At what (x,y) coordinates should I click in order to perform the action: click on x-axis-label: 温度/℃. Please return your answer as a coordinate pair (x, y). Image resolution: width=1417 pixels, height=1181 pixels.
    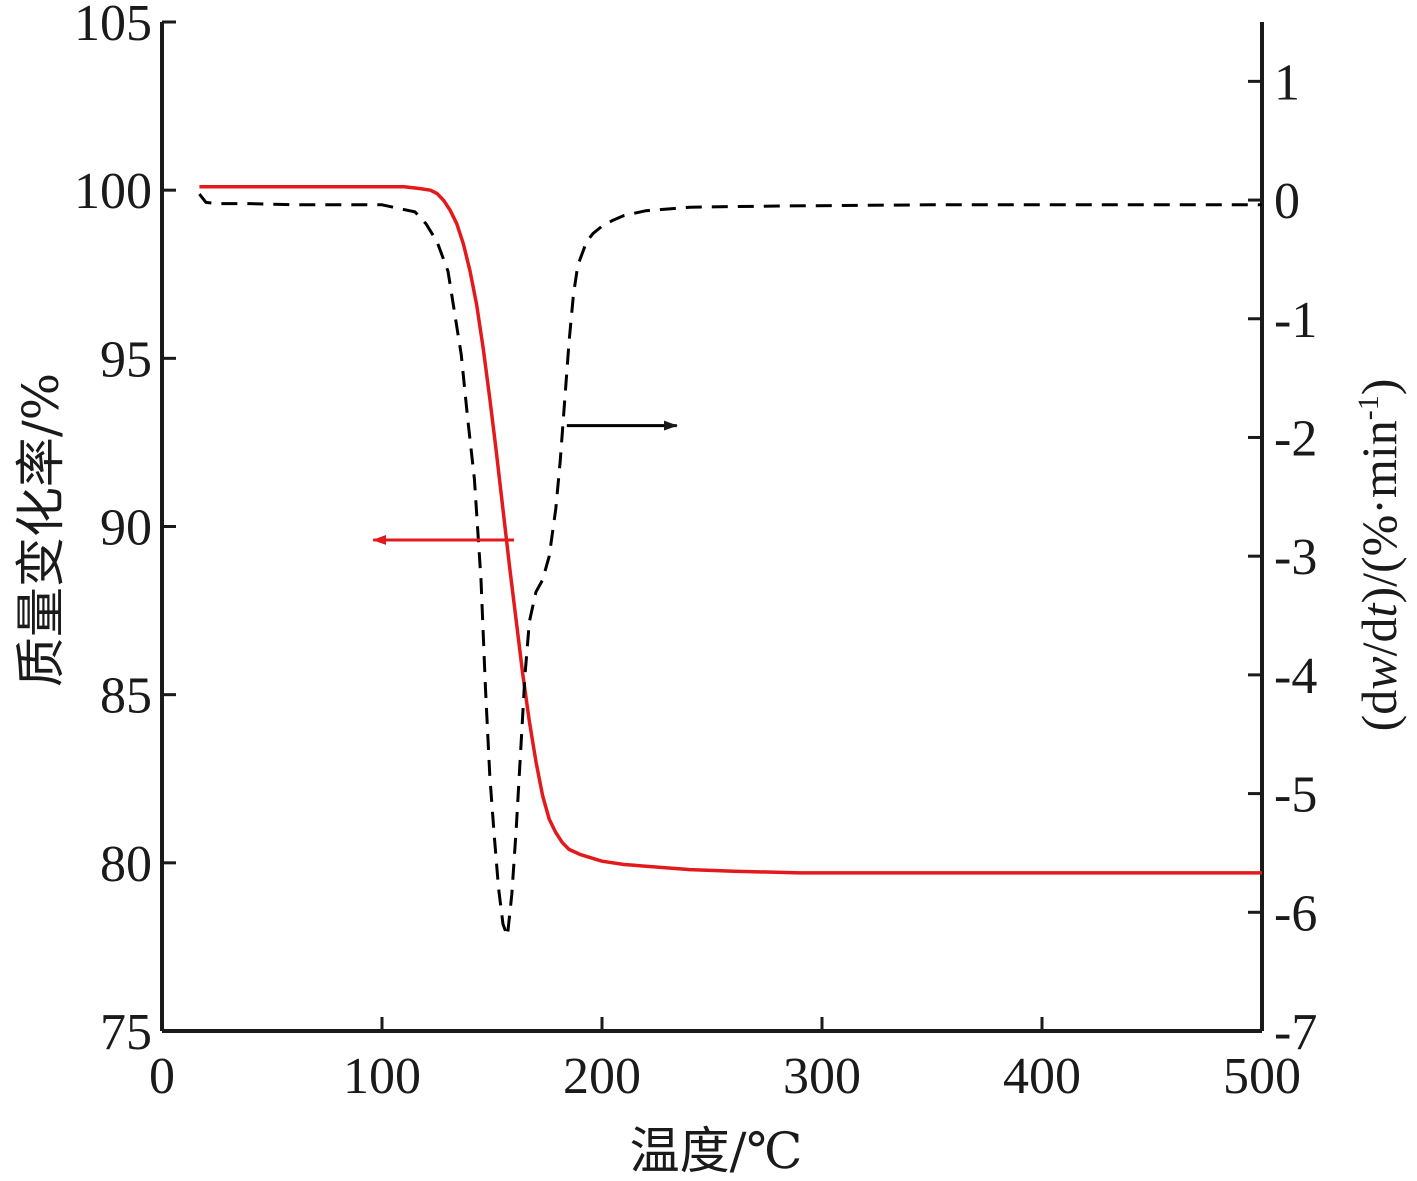
    Looking at the image, I should click on (716, 1151).